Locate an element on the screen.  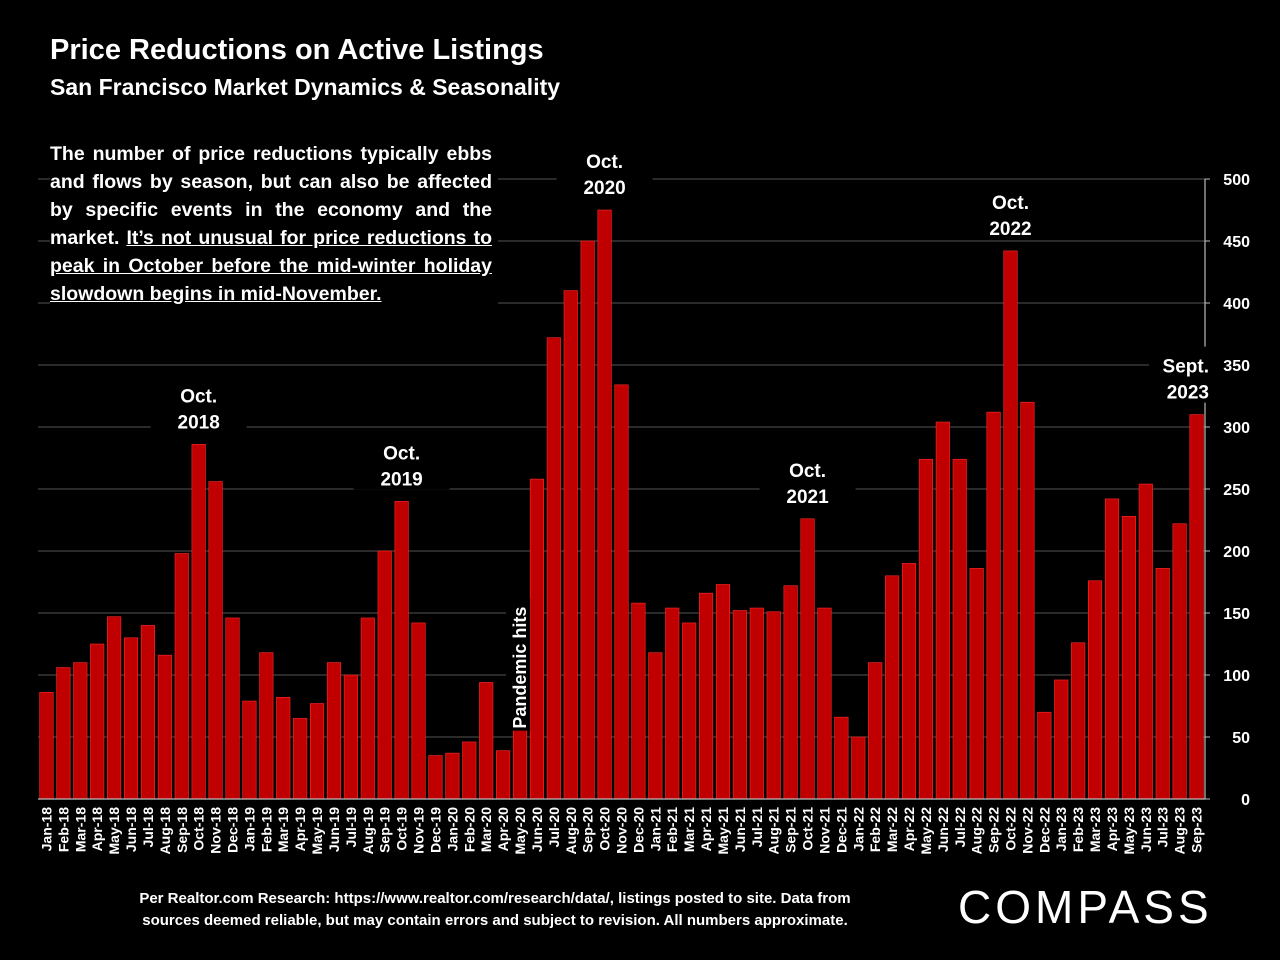
y-tick-label: 500 is located at coordinates (1236, 180).